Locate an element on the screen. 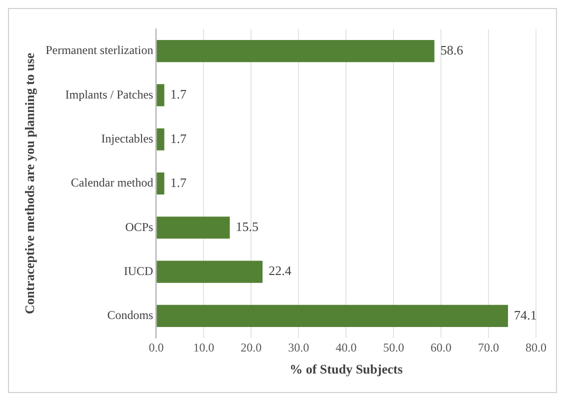  x-tick-label: 40.0 is located at coordinates (346, 347).